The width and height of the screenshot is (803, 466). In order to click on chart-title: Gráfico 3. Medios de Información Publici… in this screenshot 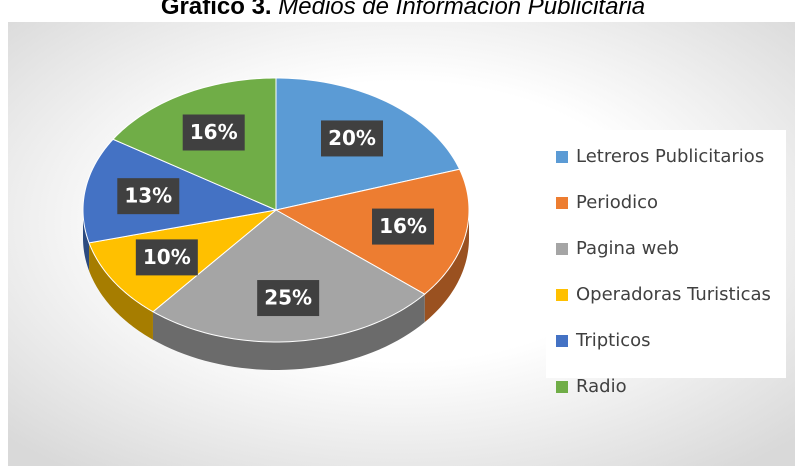, I will do `click(403, 10)`.